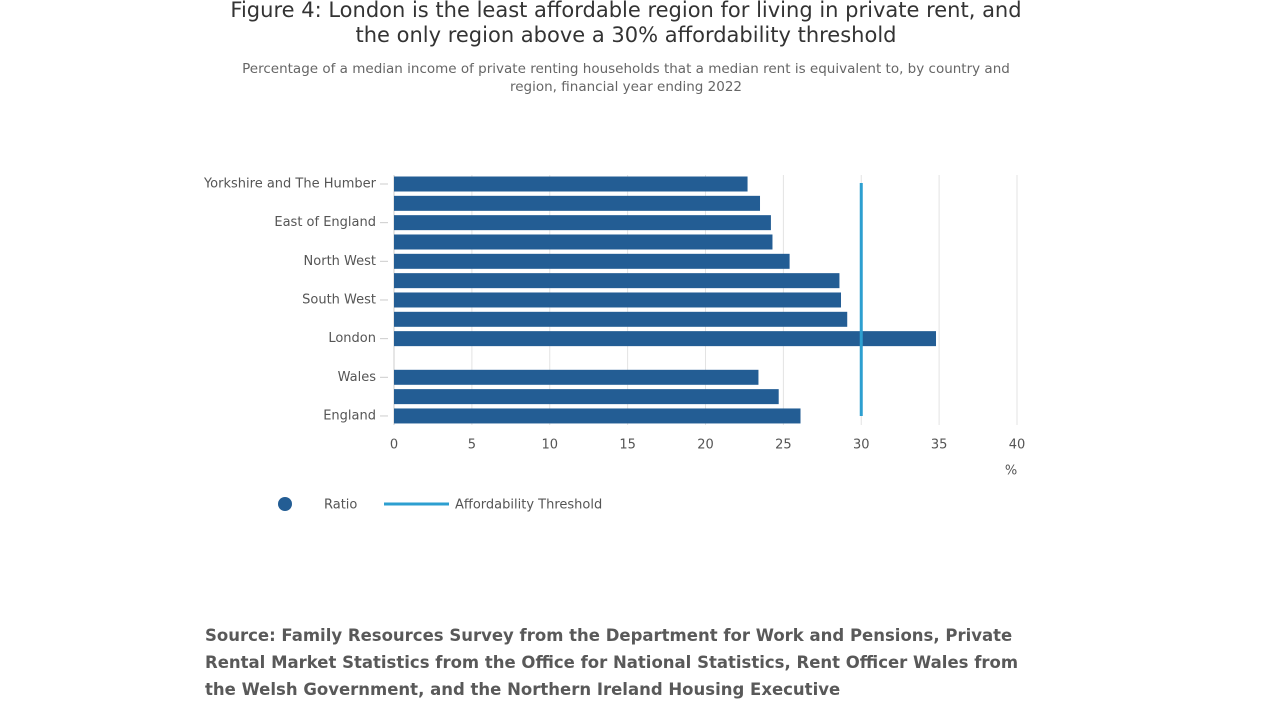 The image size is (1280, 719). I want to click on y-tick-label: Wales, so click(357, 377).